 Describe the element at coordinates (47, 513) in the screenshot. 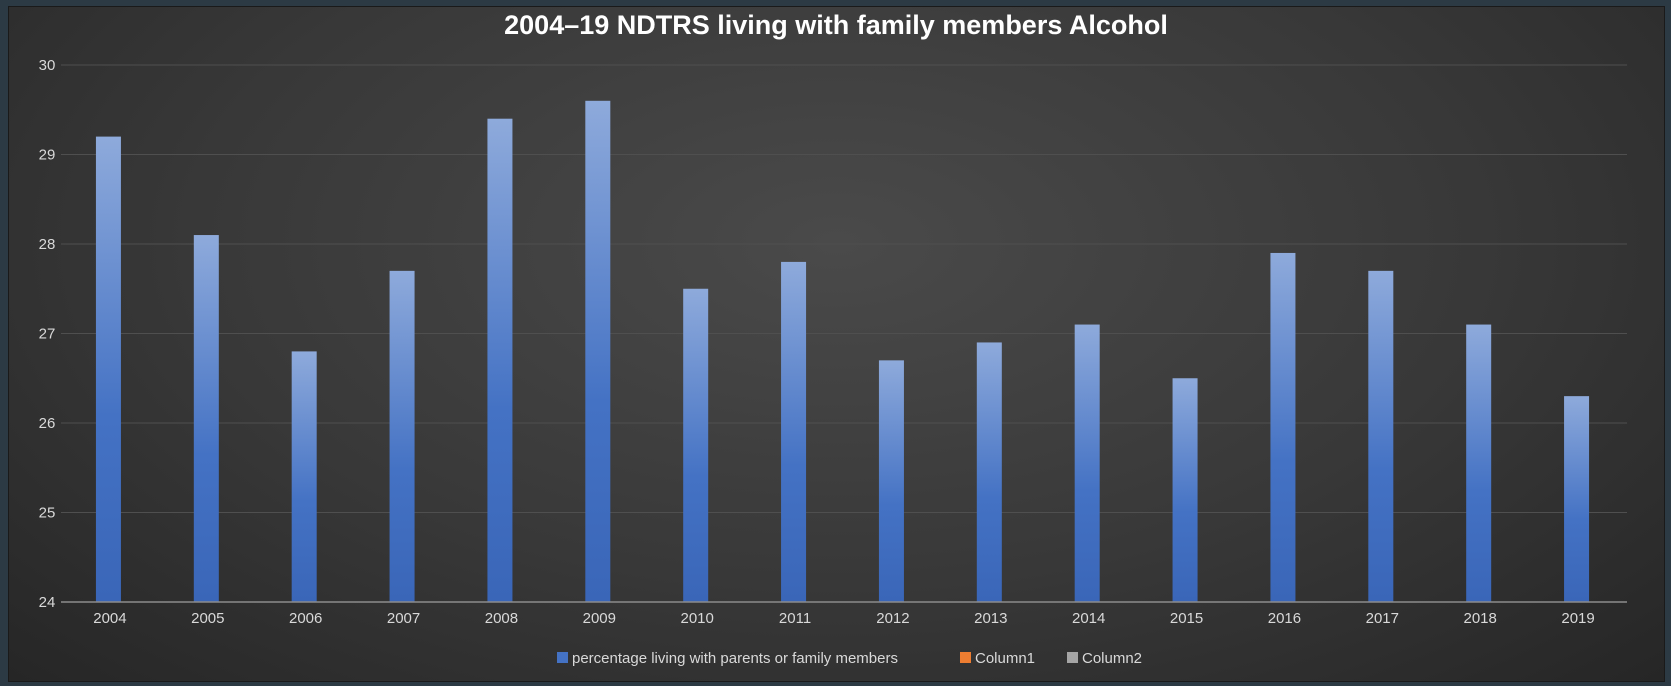

I see `y-tick-label: 25` at that location.